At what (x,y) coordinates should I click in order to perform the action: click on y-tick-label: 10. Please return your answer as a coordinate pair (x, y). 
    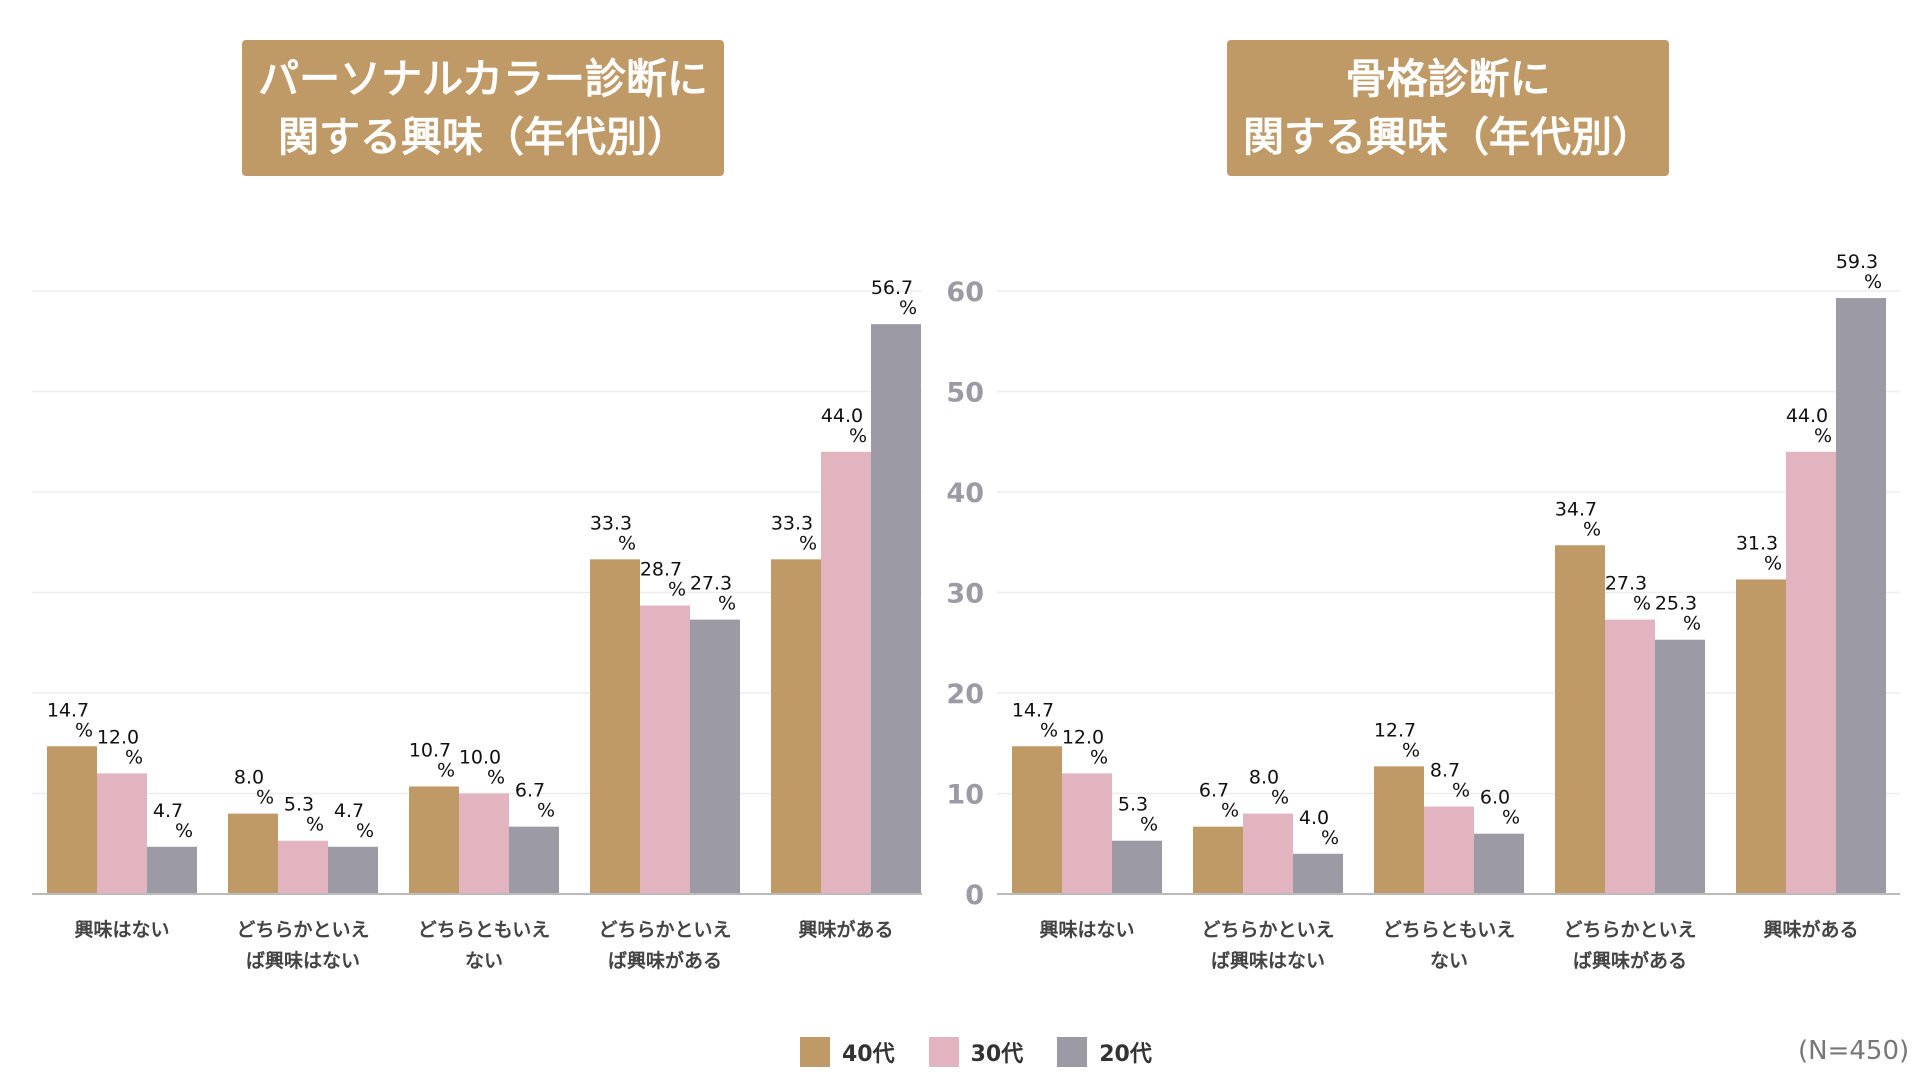
    Looking at the image, I should click on (965, 795).